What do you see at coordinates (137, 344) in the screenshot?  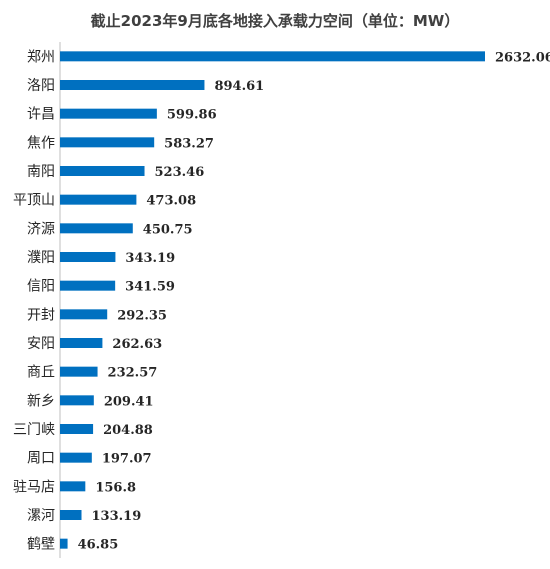 I see `value-label: 262.63` at bounding box center [137, 344].